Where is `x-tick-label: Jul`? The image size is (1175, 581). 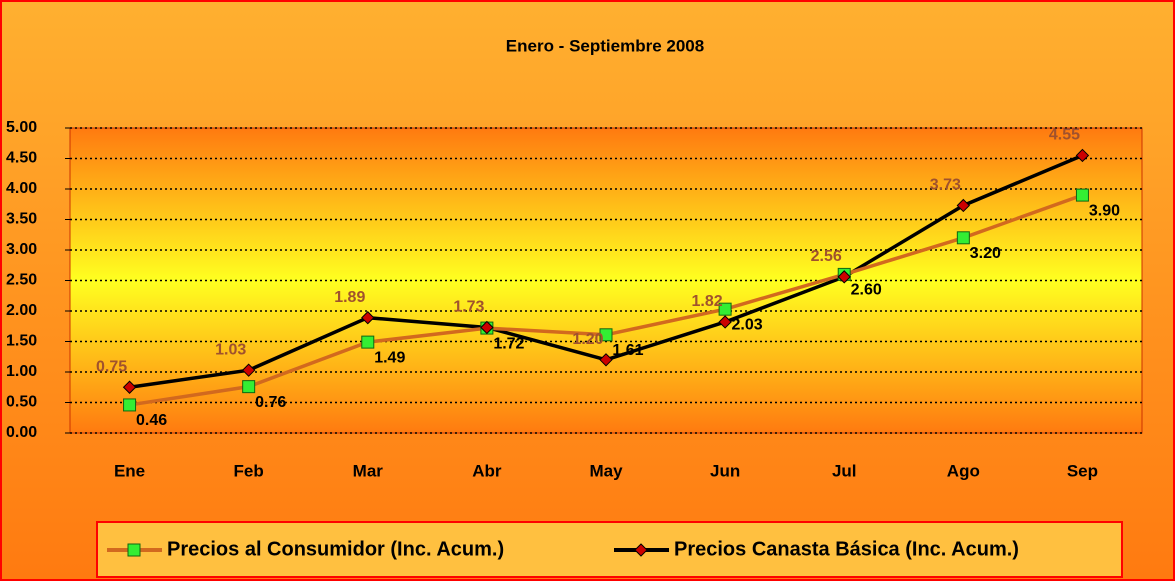 x-tick-label: Jul is located at coordinates (844, 470).